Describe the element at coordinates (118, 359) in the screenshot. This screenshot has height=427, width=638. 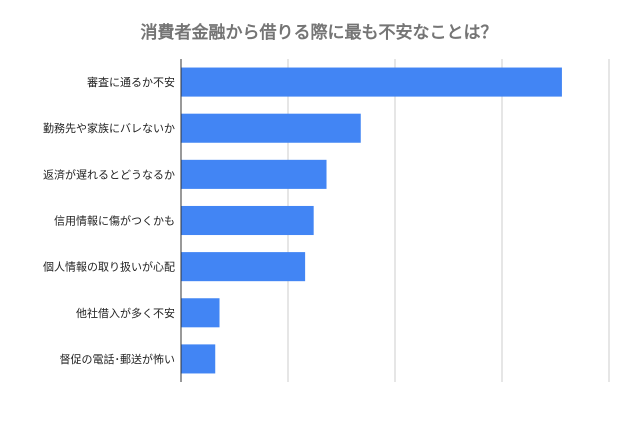
I see `category-label: 督促の電話･郵送が怖い` at that location.